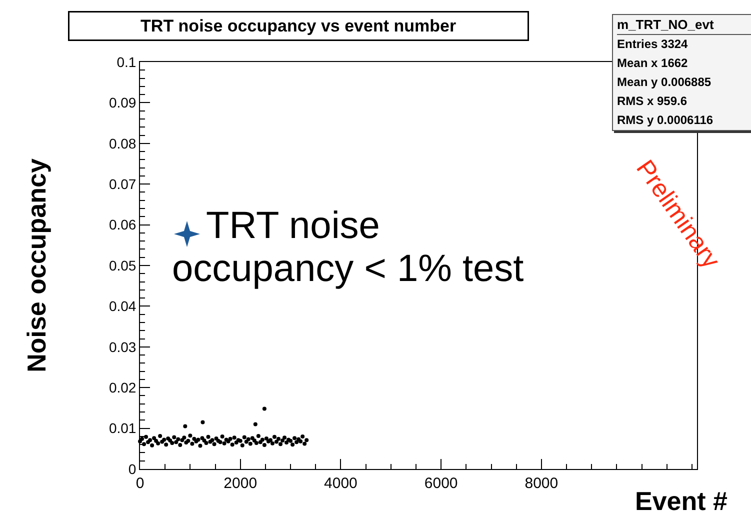  I want to click on x-axis-title: Event #, so click(681, 501).